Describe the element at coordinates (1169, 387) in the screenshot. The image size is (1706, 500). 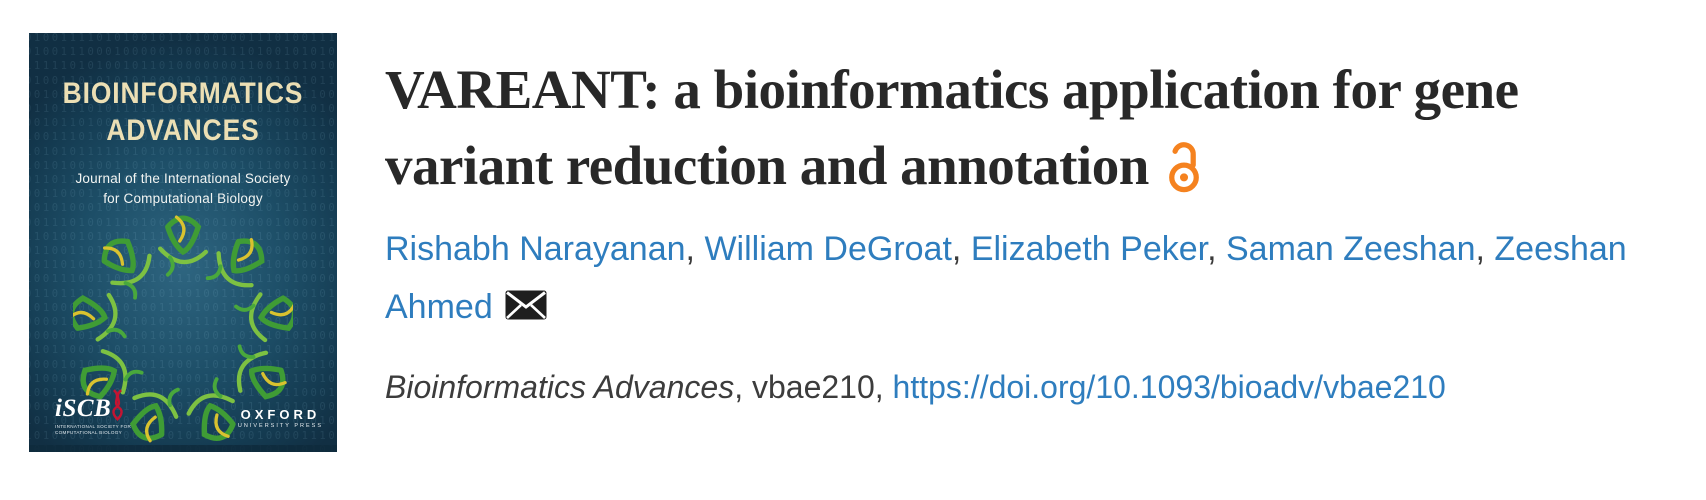
I see `doi-link: https://doi.org/10.1093/bioadv/vbae210` at that location.